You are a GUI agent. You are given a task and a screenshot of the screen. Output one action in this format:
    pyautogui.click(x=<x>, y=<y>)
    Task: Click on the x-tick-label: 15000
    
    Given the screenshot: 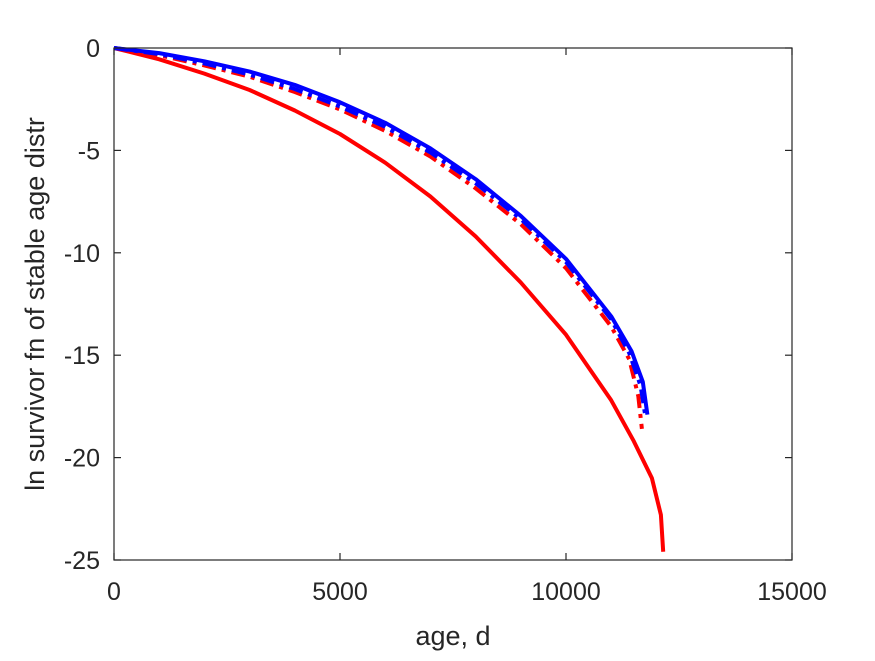 What is the action you would take?
    pyautogui.click(x=792, y=592)
    